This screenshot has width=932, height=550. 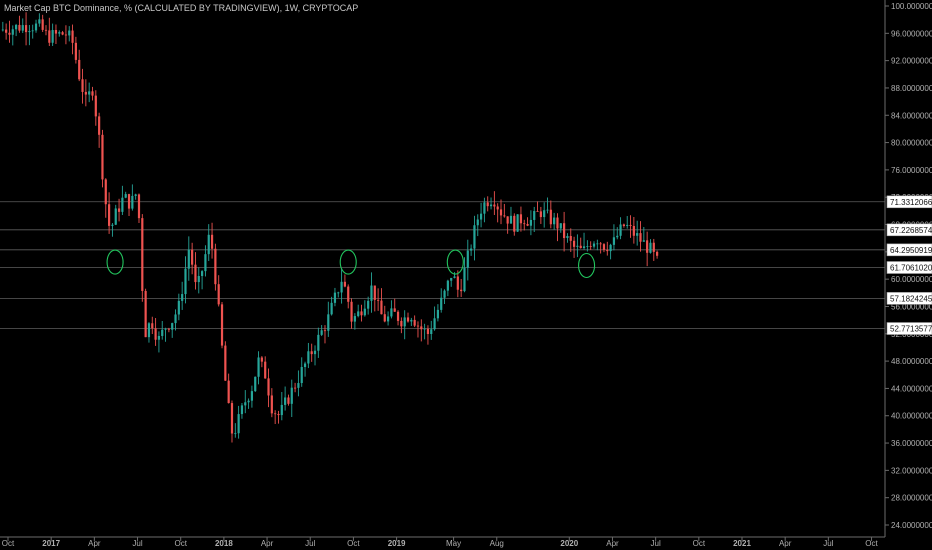 I want to click on x-tick-label: 2020, so click(x=569, y=543).